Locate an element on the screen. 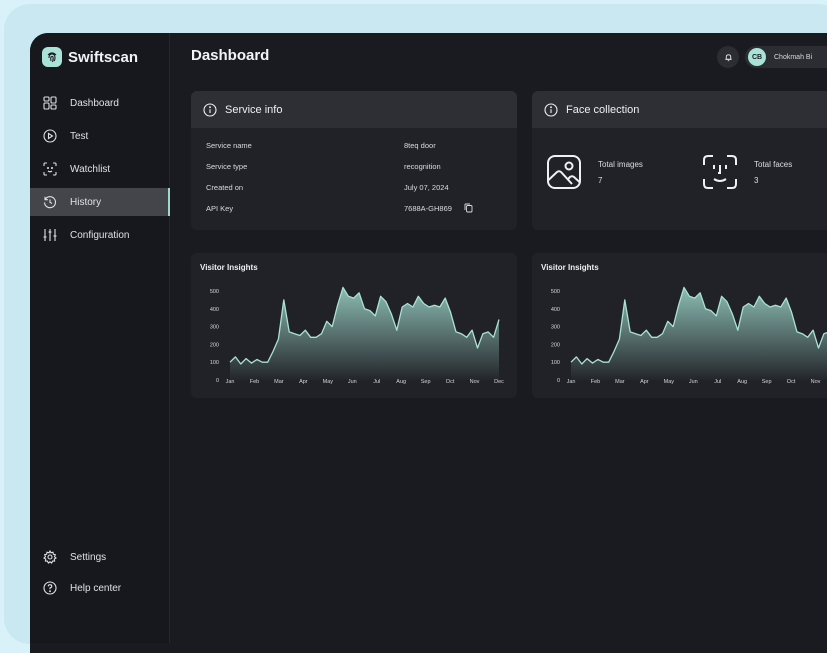  fingerprint-logo-icon is located at coordinates (52, 57).